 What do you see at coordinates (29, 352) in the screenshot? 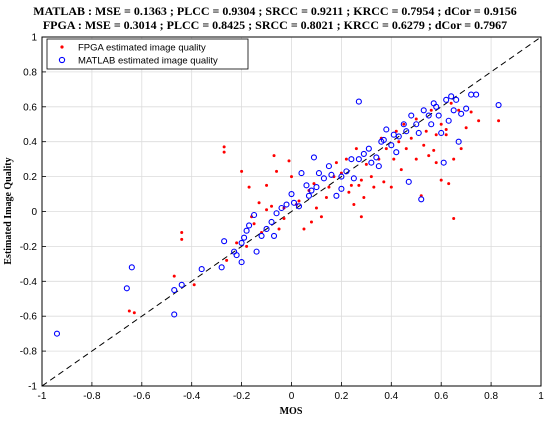
I see `y-tick-label: -0.8` at bounding box center [29, 352].